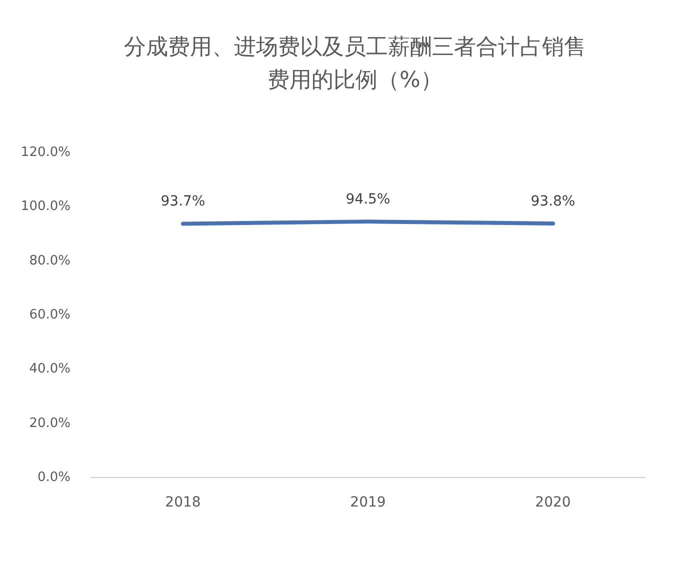 The image size is (700, 572). I want to click on x-tick-label: 2018, so click(183, 502).